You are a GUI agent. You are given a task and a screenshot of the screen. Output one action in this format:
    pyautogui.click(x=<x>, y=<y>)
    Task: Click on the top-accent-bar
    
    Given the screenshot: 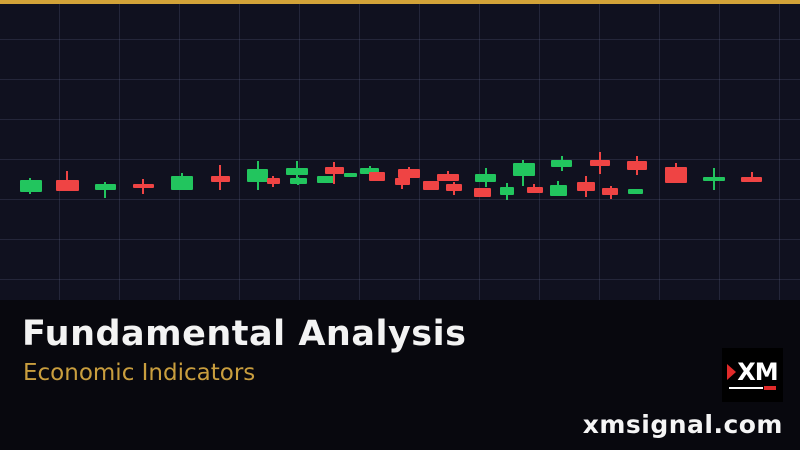 What is the action you would take?
    pyautogui.click(x=400, y=2)
    